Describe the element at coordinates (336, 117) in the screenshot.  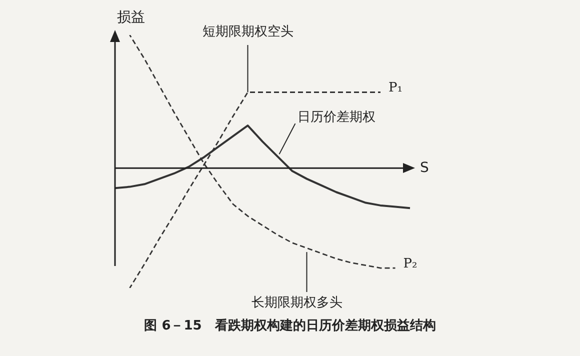
I see `text: 日历价差期权` at that location.